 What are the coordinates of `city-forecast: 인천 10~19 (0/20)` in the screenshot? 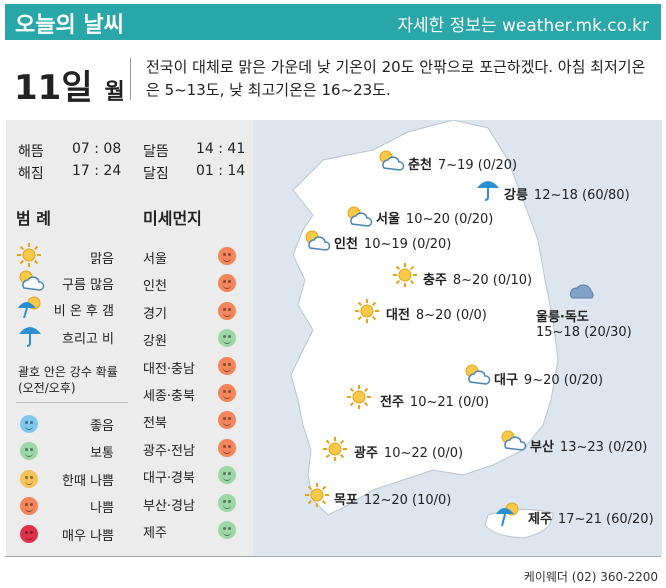 It's located at (392, 242).